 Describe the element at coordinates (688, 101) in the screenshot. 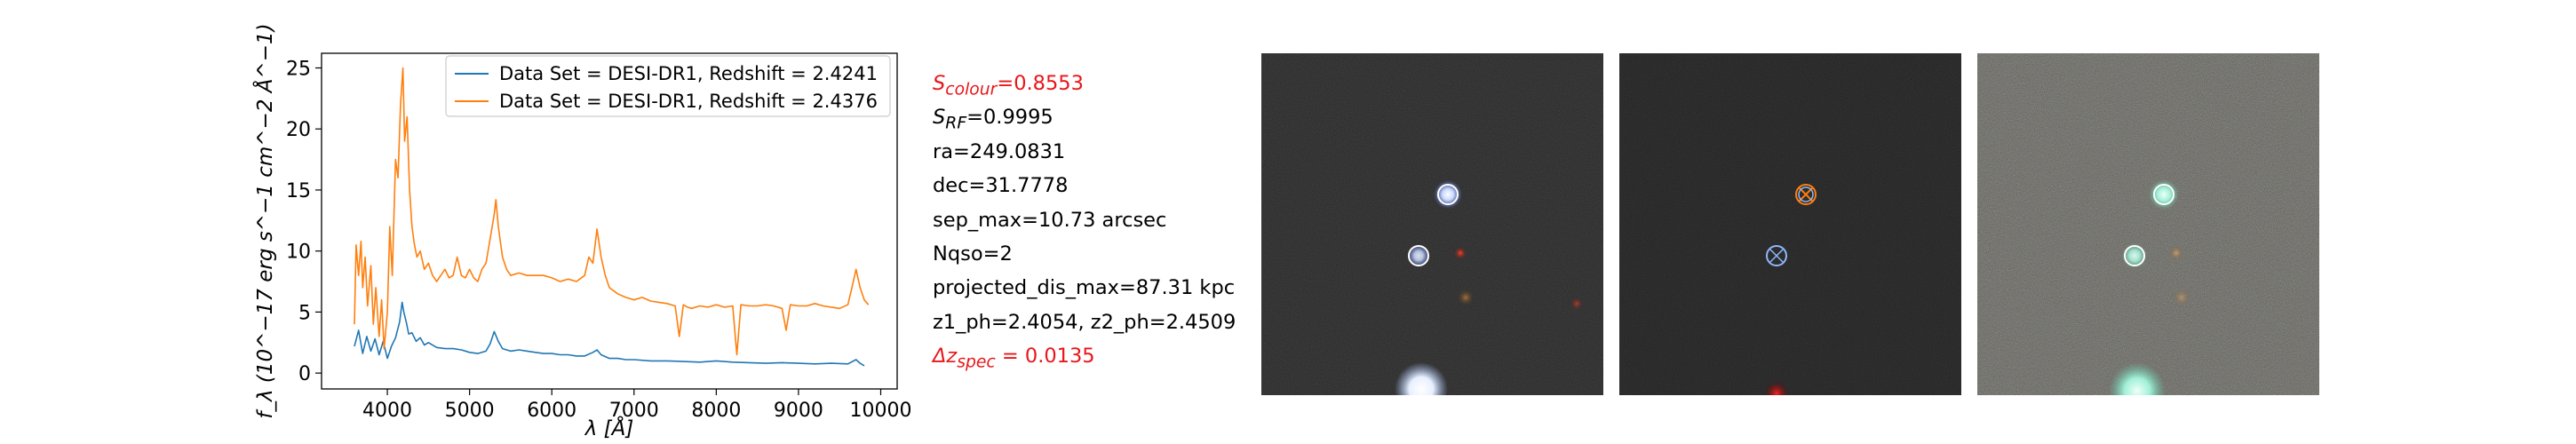

I see `legend-label-2: Data Set = DESI-DR1, Redshift = 2.4376` at that location.